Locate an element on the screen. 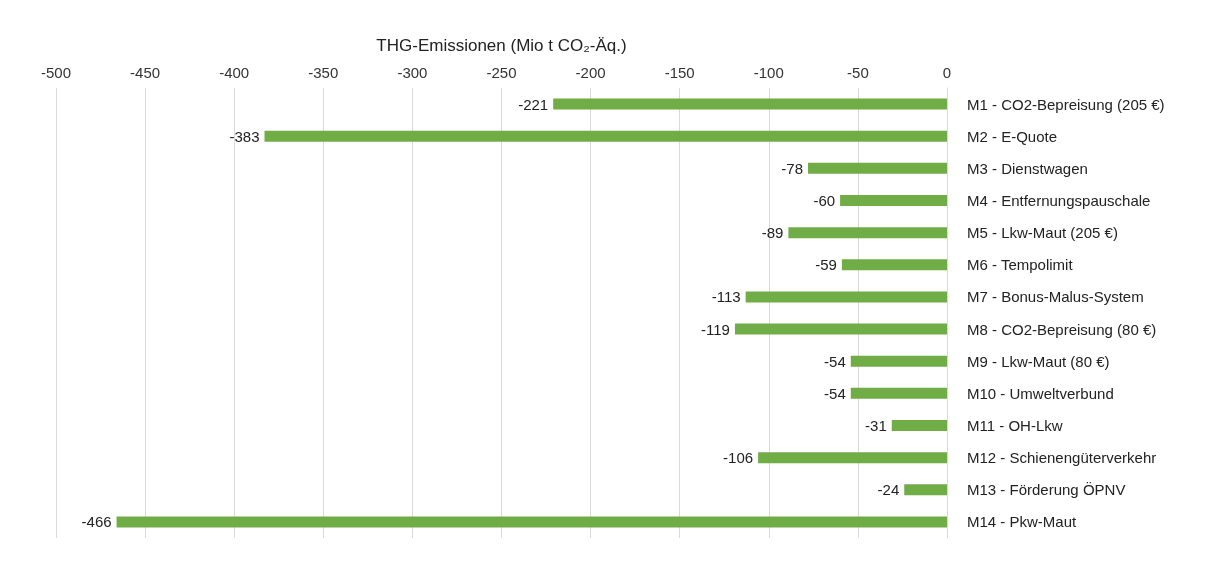 The image size is (1218, 564). y-tick-label: M12 - Schienengüterverkehr is located at coordinates (1062, 458).